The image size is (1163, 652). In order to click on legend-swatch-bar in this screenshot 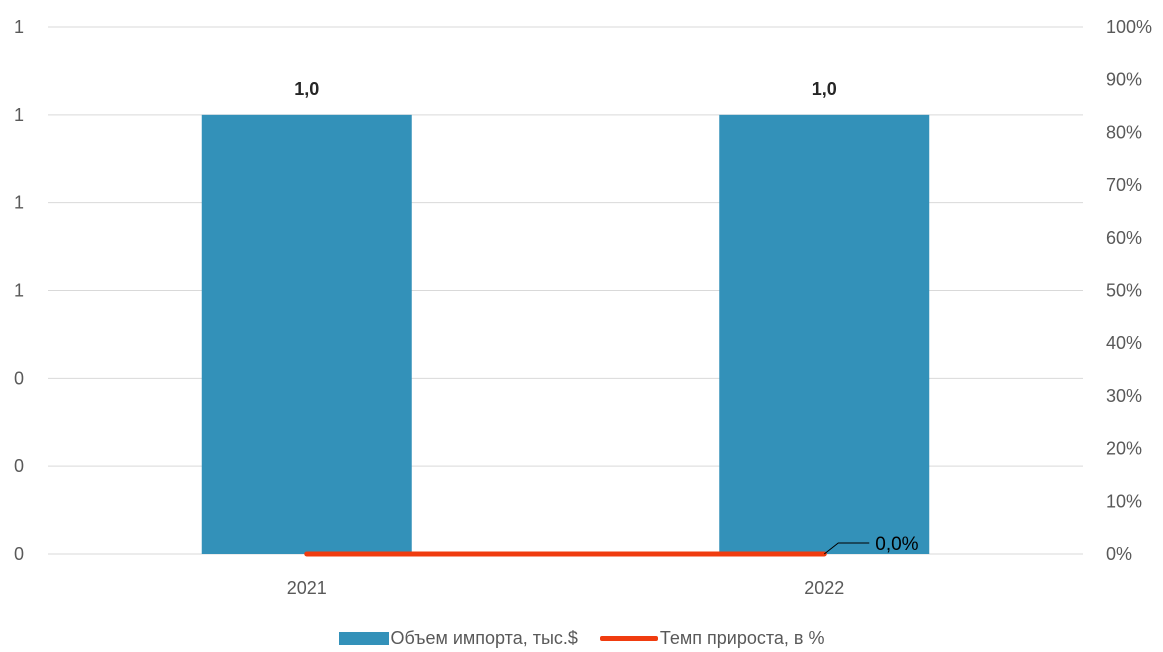, I will do `click(363, 638)`.